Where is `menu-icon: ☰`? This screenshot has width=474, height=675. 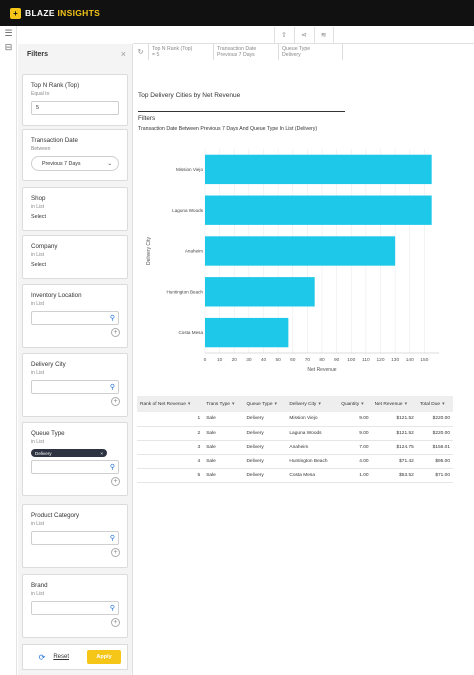
menu-icon: ☰ is located at coordinates (8, 32).